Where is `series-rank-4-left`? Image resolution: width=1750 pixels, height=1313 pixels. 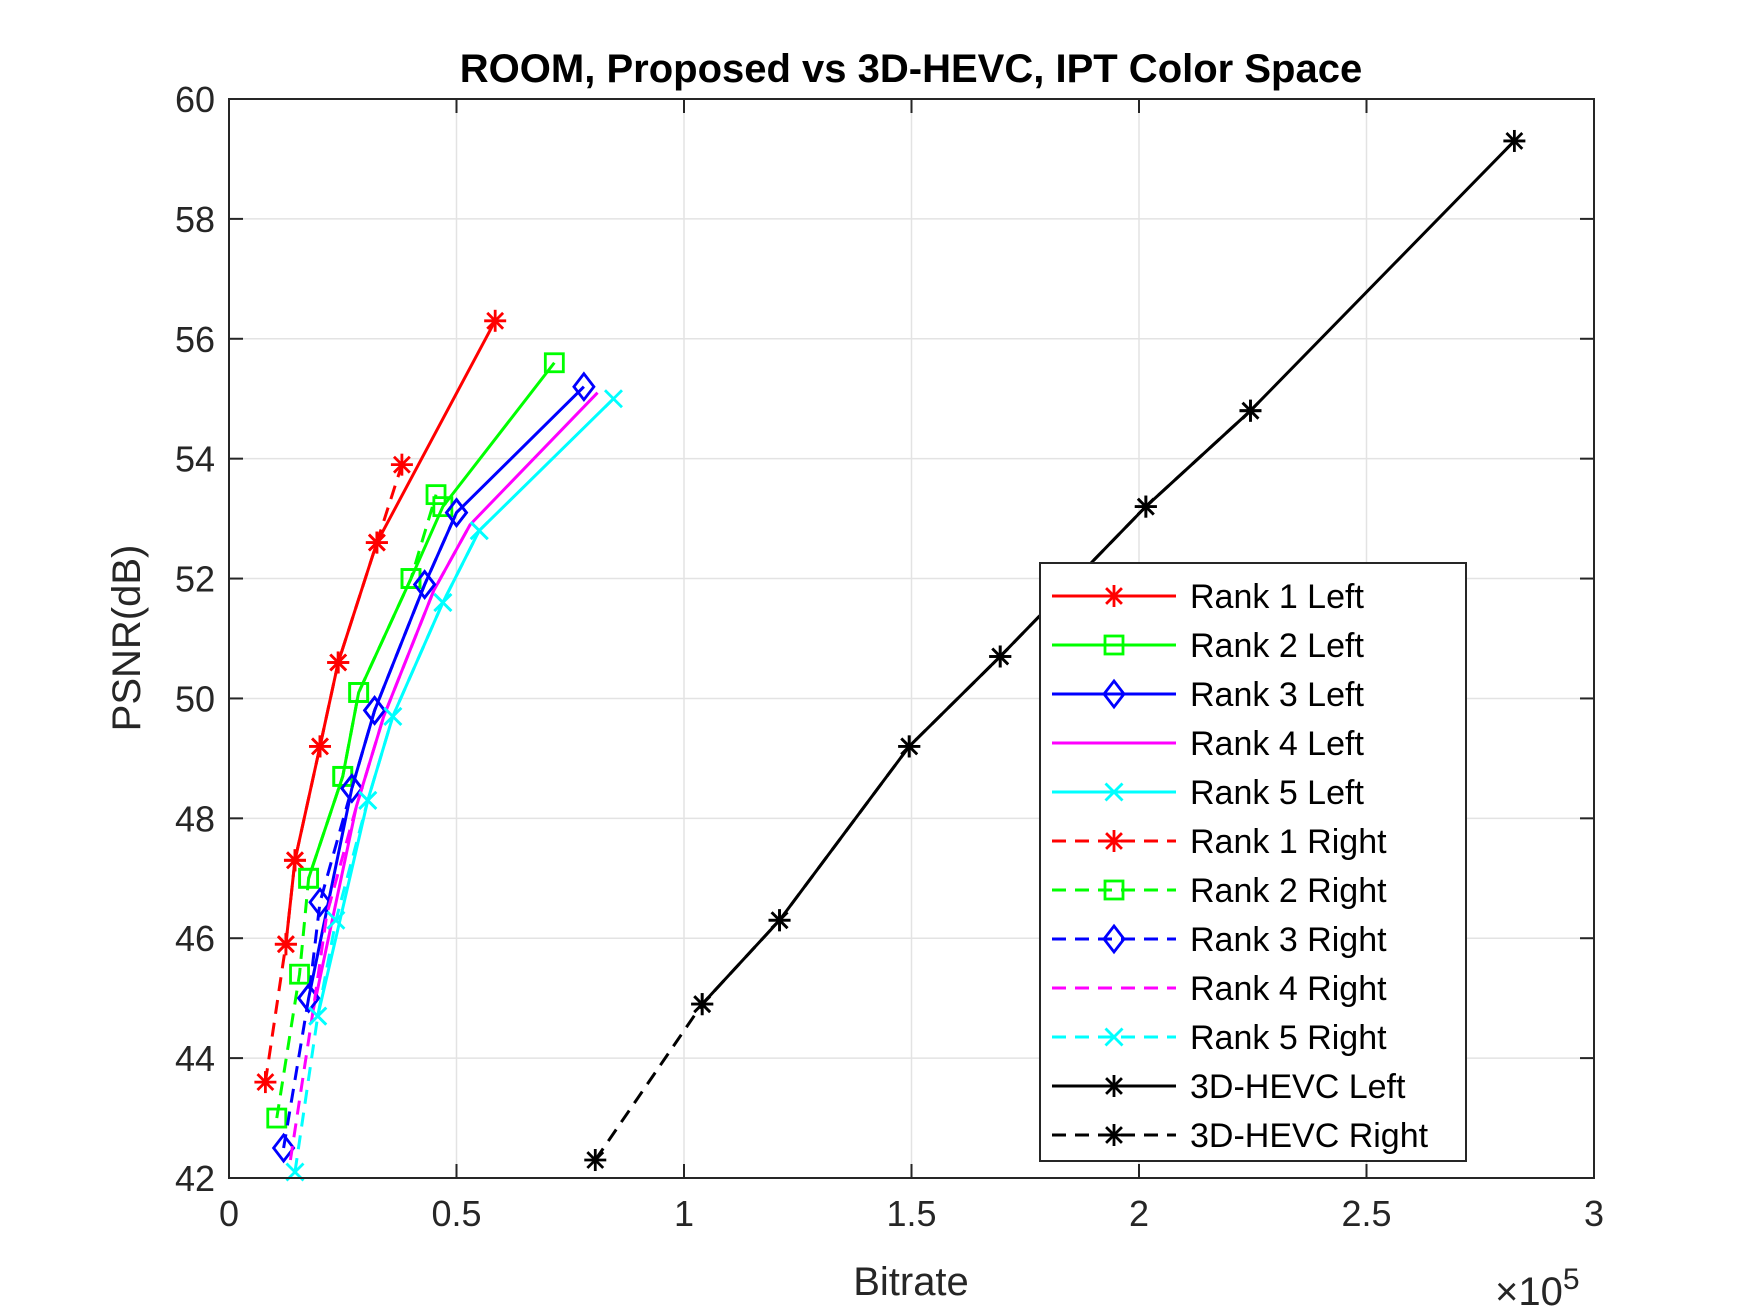
series-rank-4-left is located at coordinates (455, 701).